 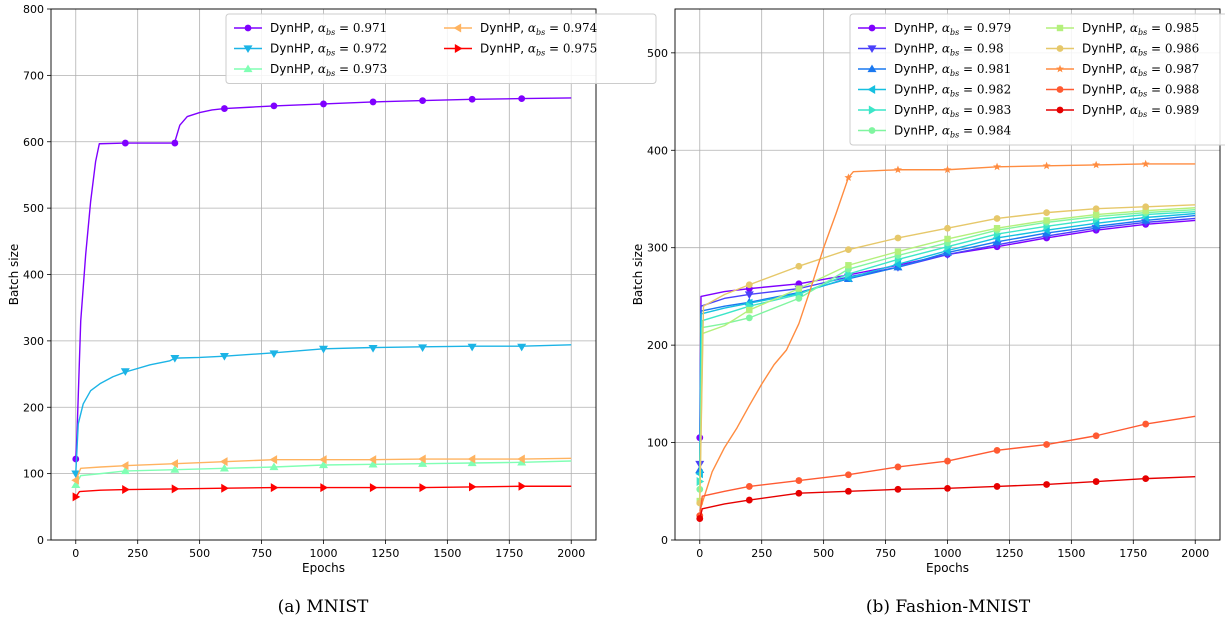 I want to click on y-tick-label: 300, so click(x=33, y=341).